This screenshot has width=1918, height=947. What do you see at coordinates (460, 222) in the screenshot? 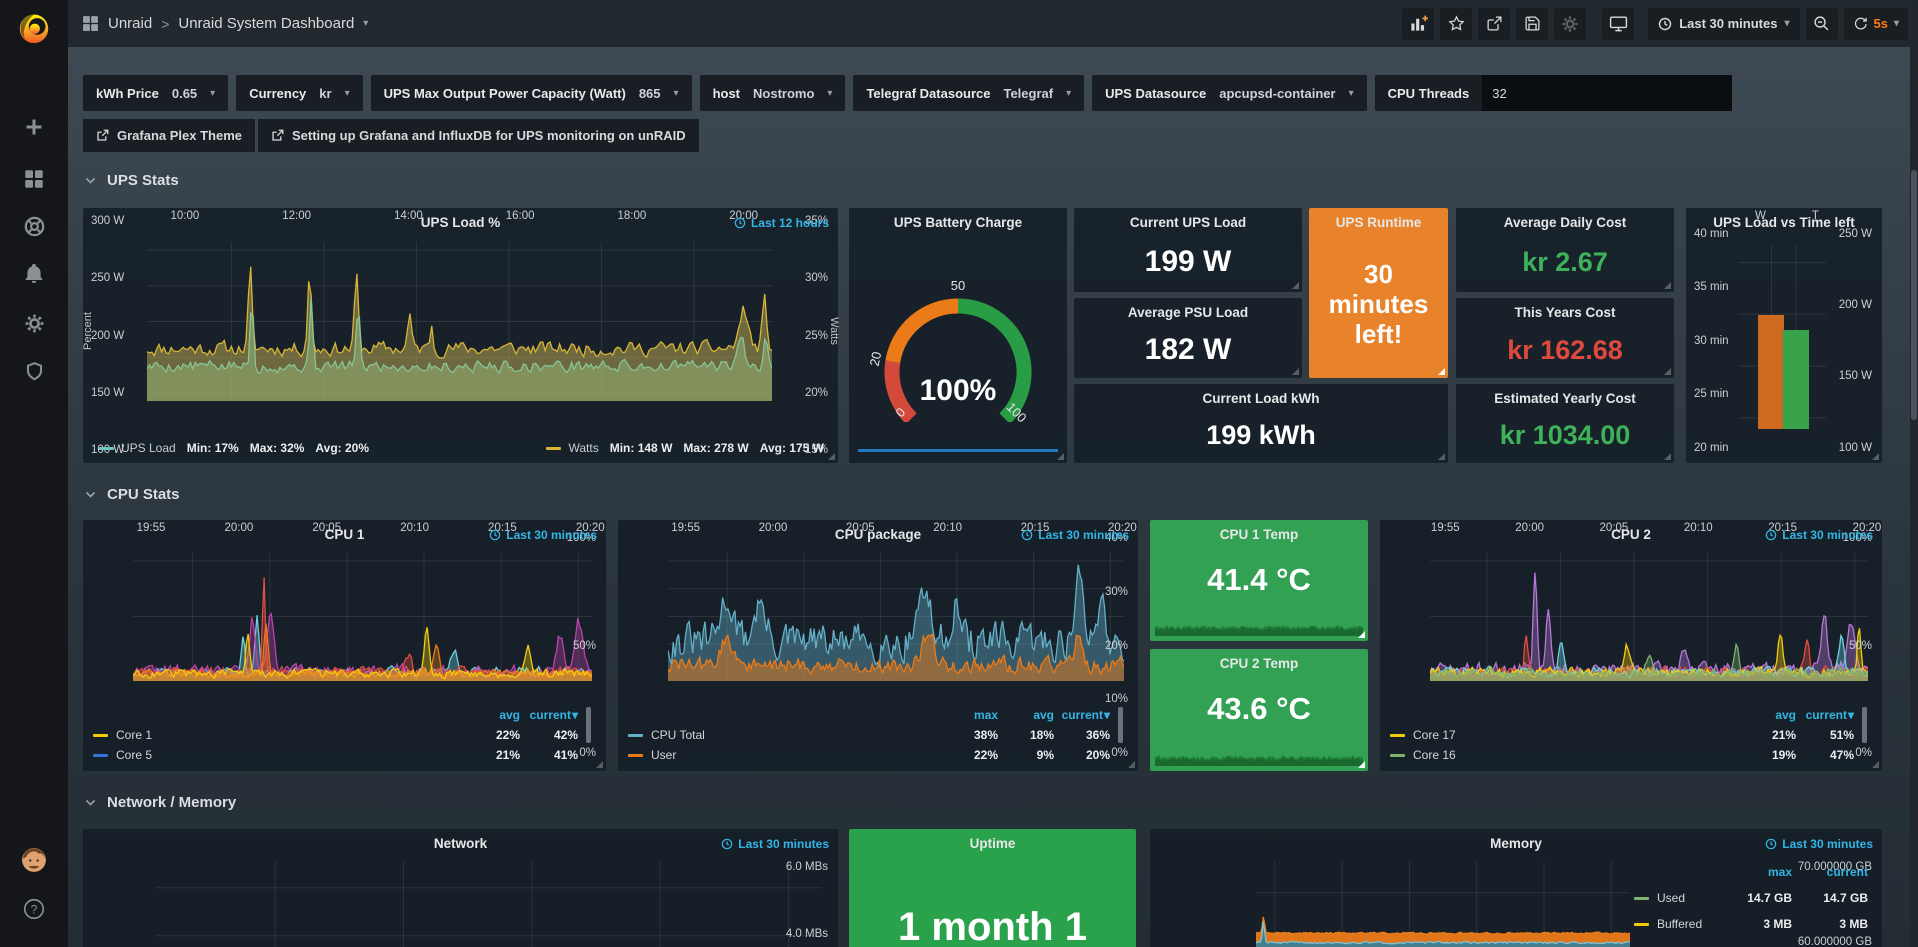
I see `panel-title: UPS Load %` at bounding box center [460, 222].